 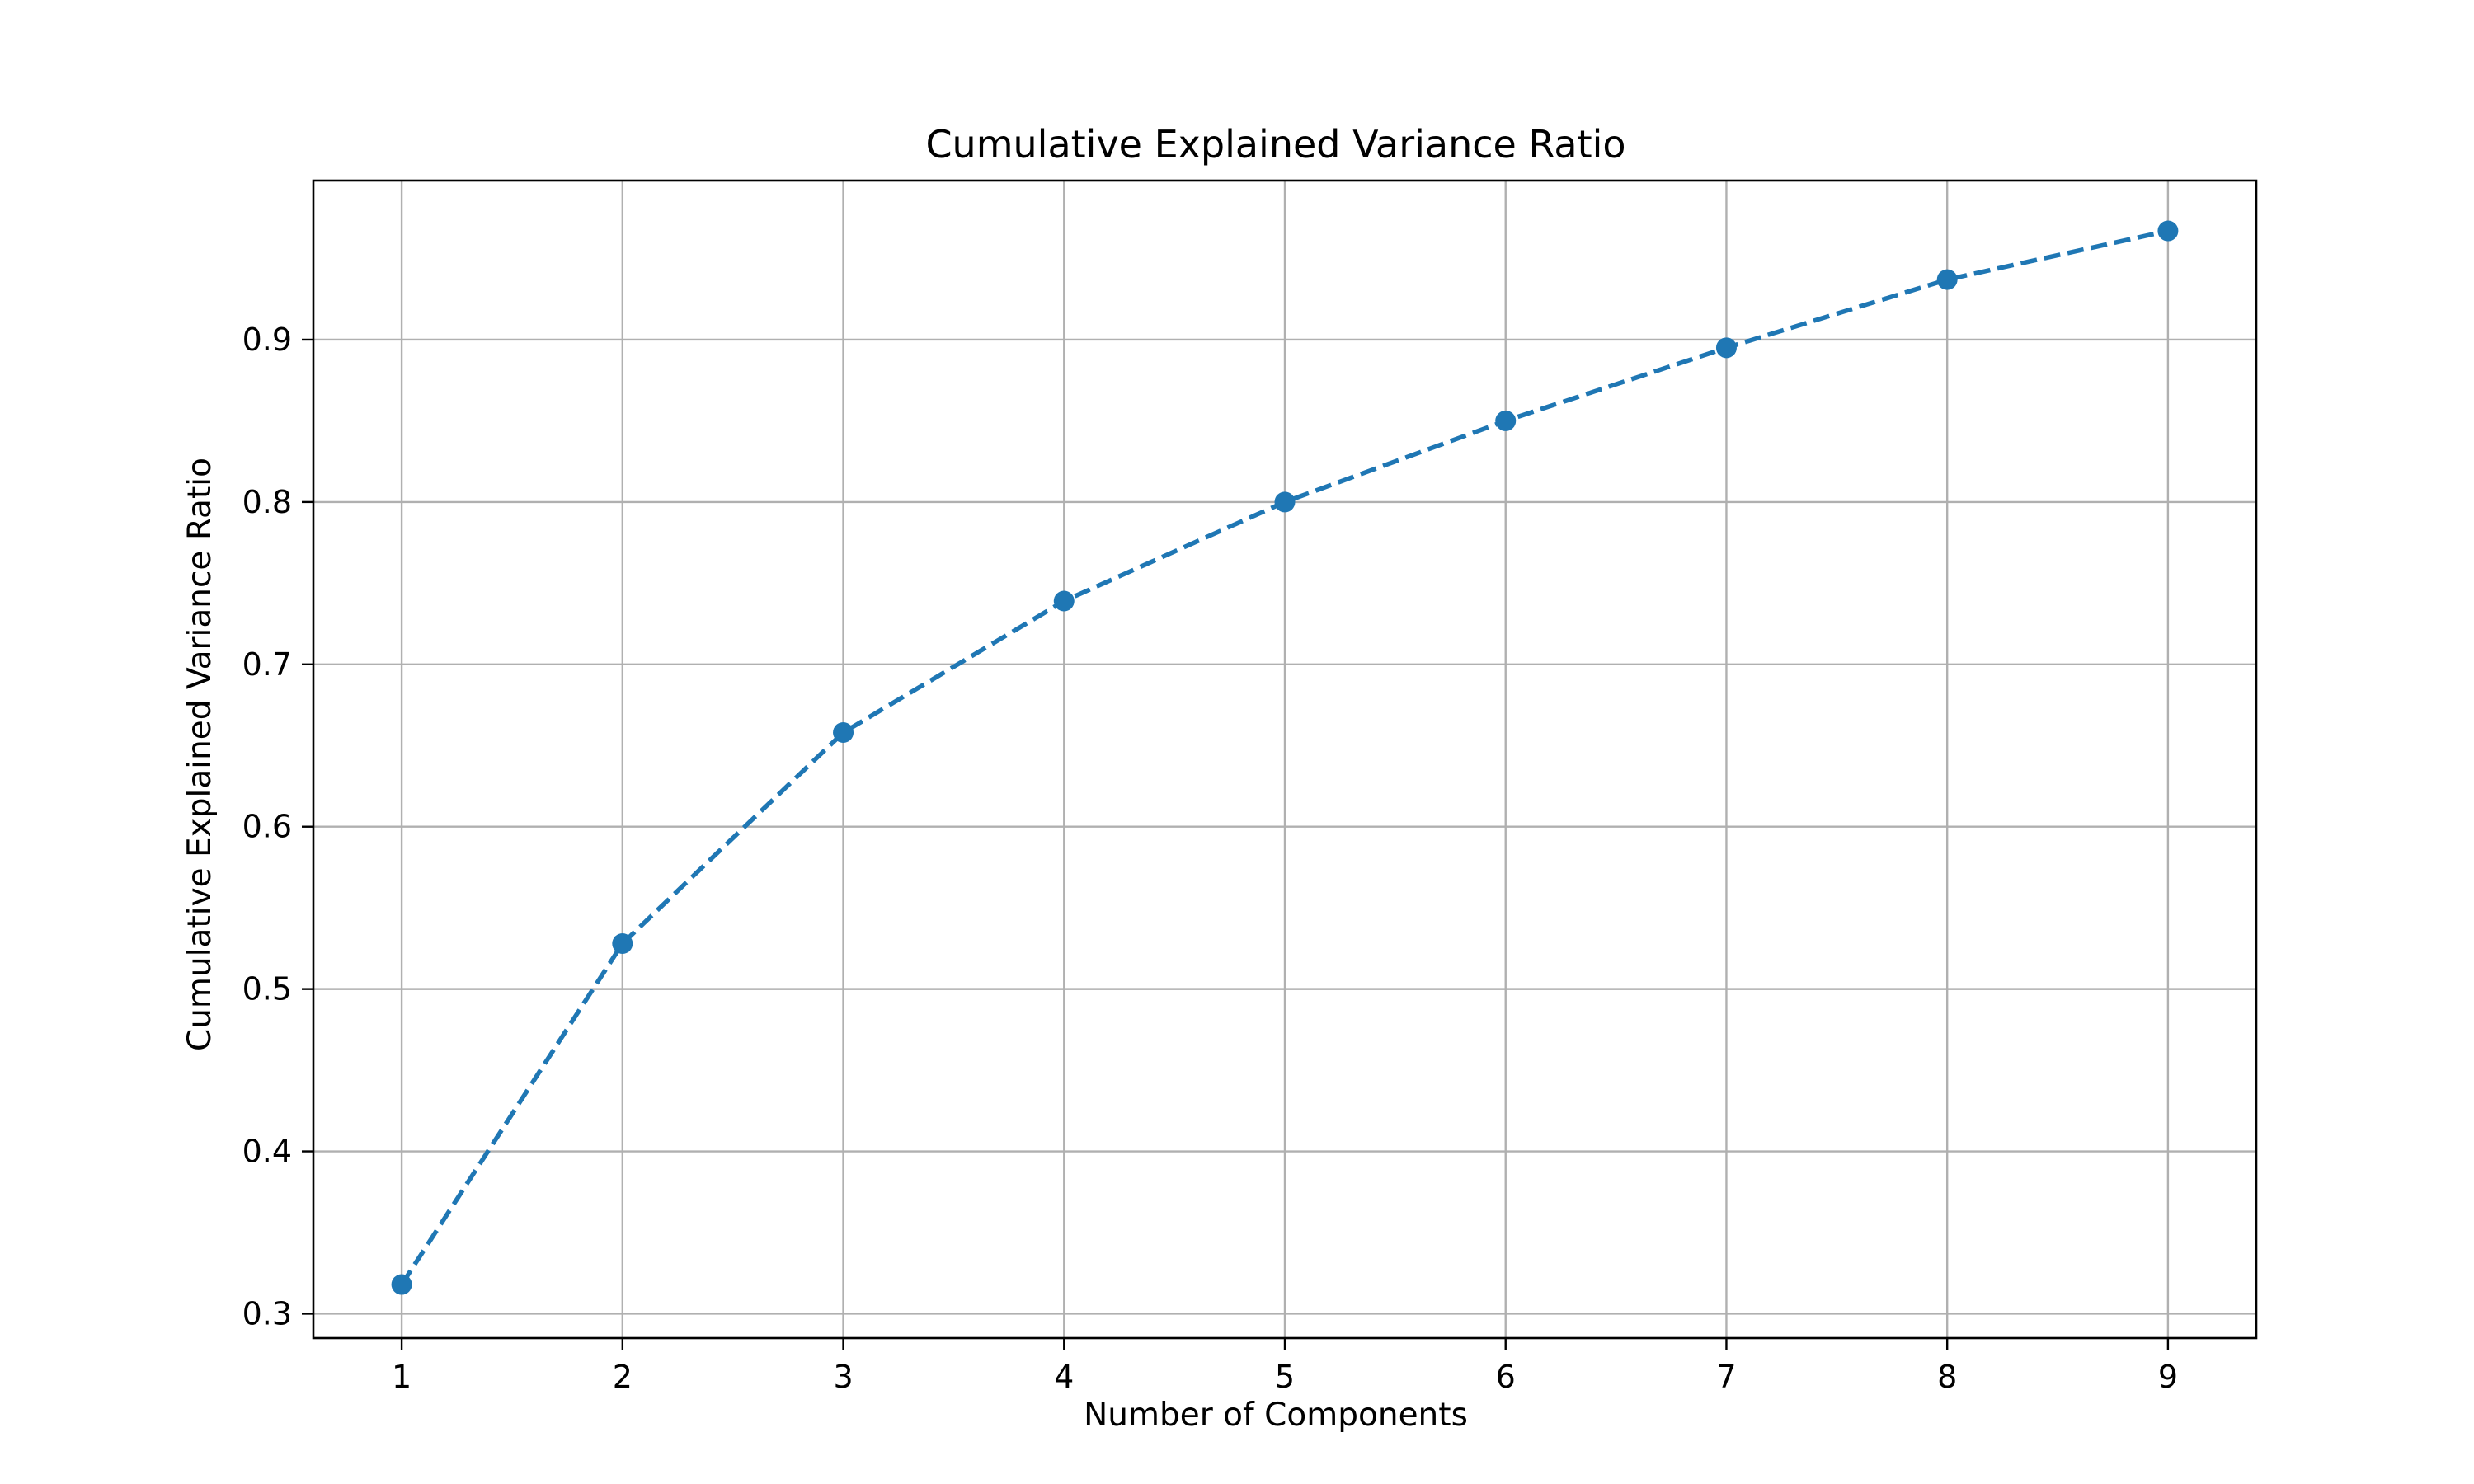 What do you see at coordinates (267, 989) in the screenshot?
I see `y-tick-label: 0.5` at bounding box center [267, 989].